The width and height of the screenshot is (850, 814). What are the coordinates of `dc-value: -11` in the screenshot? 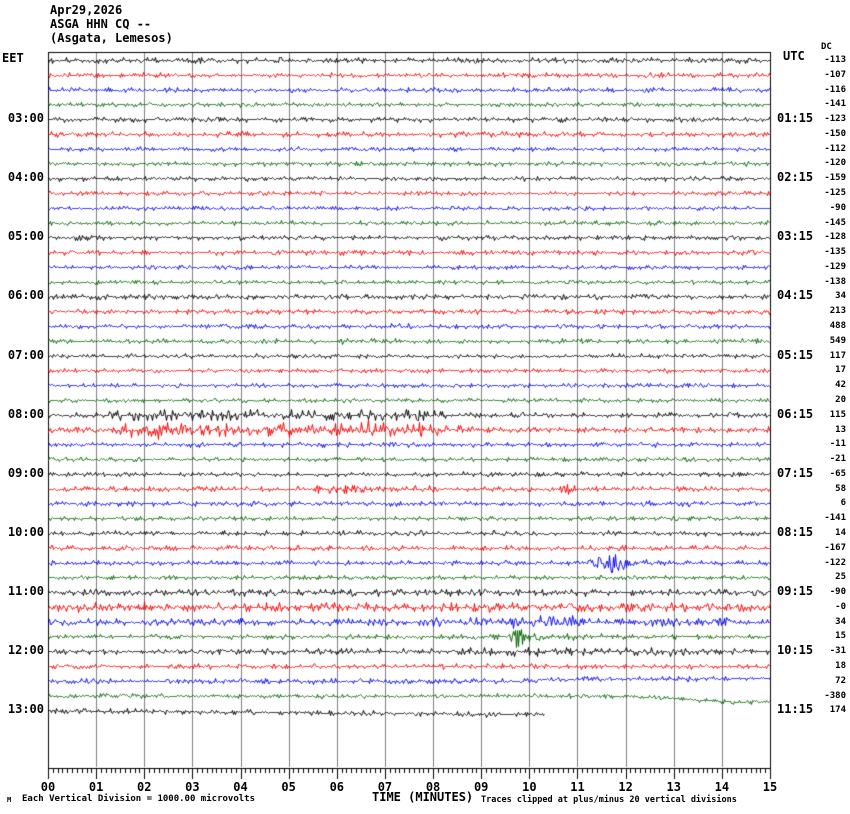 It's located at (837, 444).